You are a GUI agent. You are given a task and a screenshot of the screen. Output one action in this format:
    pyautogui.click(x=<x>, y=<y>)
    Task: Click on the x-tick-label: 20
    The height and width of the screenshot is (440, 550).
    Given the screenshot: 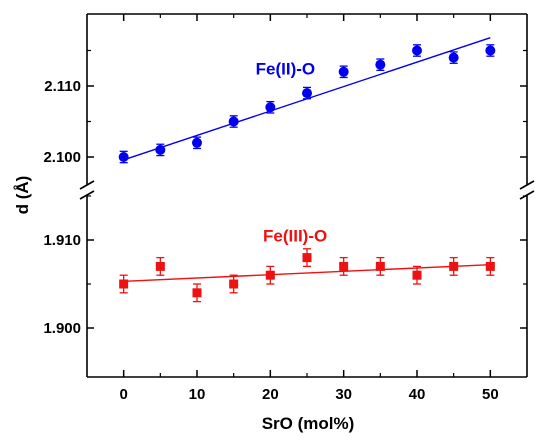 What is the action you would take?
    pyautogui.click(x=270, y=394)
    